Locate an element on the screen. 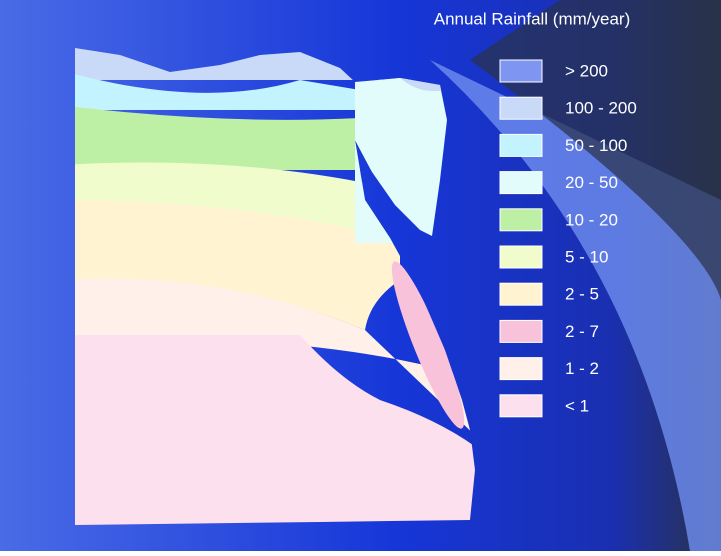  legend-label: 1 - 2 is located at coordinates (582, 368).